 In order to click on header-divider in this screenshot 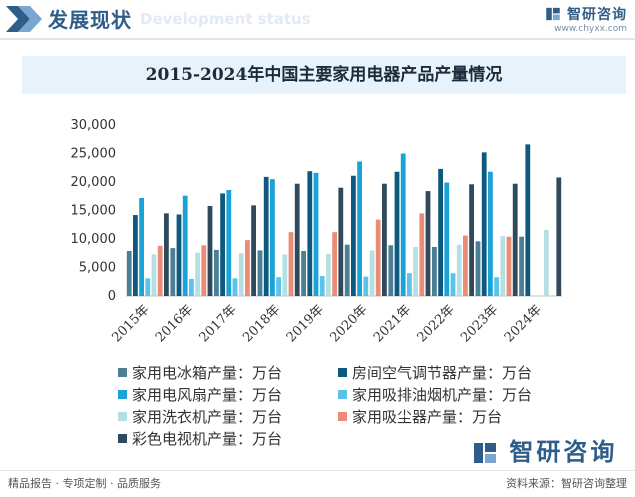, I will do `click(317, 39)`.